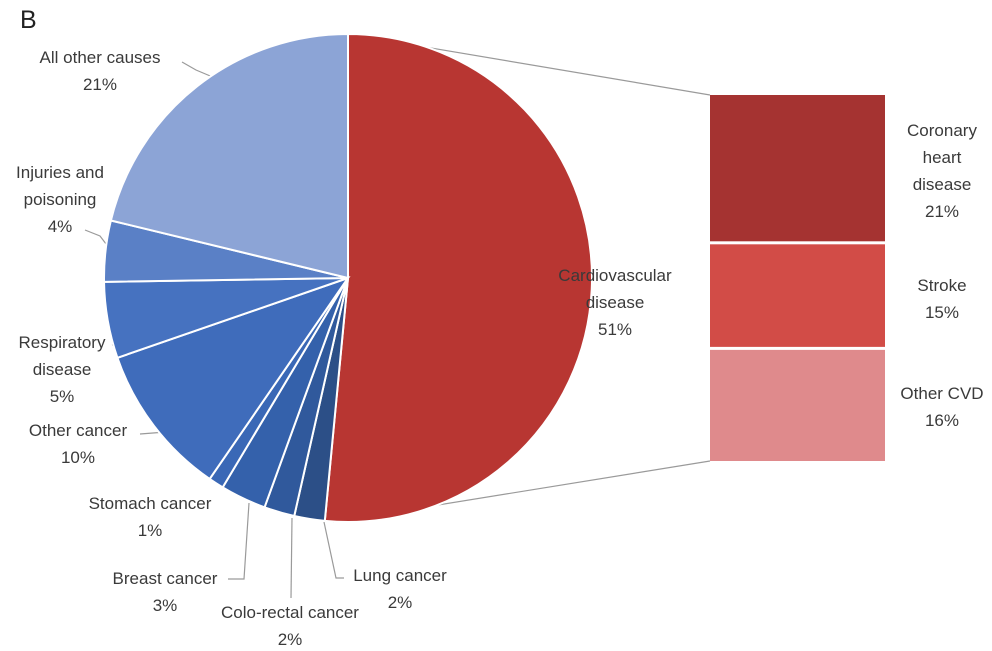  What do you see at coordinates (60, 186) in the screenshot?
I see `category-label: Injuries and poisoning` at bounding box center [60, 186].